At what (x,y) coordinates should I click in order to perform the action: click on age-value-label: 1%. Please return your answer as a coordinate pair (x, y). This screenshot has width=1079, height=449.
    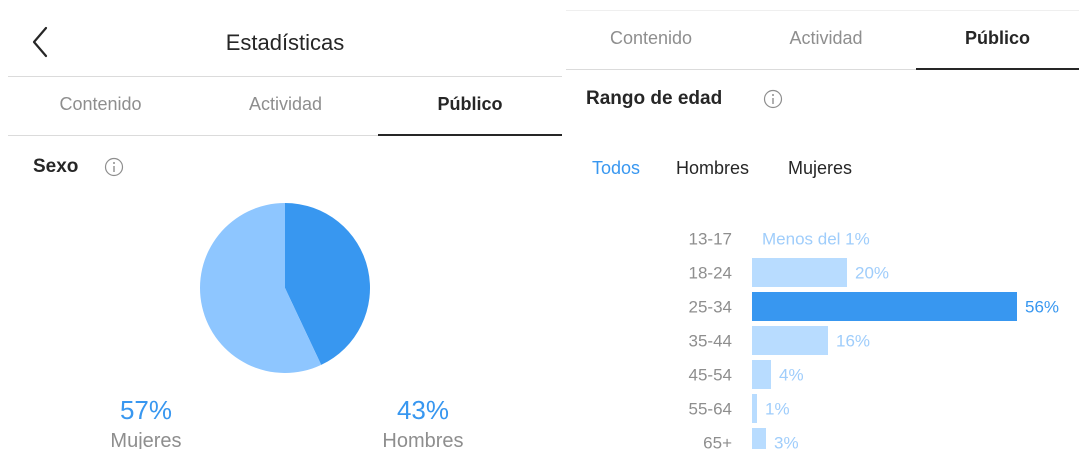
    Looking at the image, I should click on (777, 409).